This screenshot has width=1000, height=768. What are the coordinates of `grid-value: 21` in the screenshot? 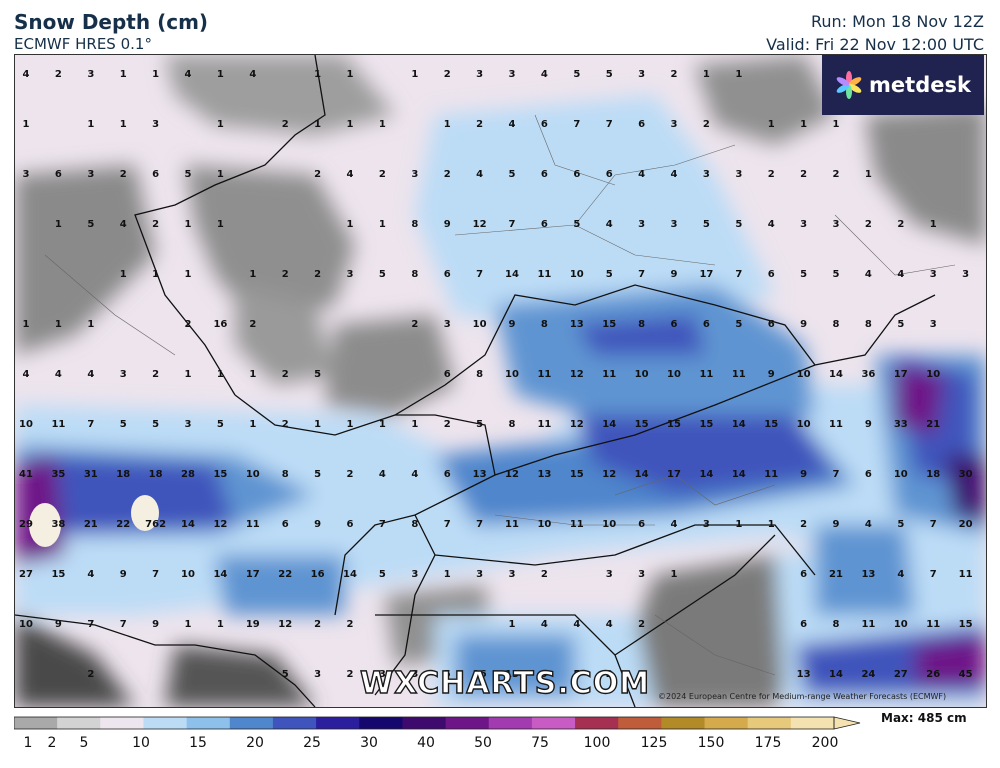 It's located at (933, 424).